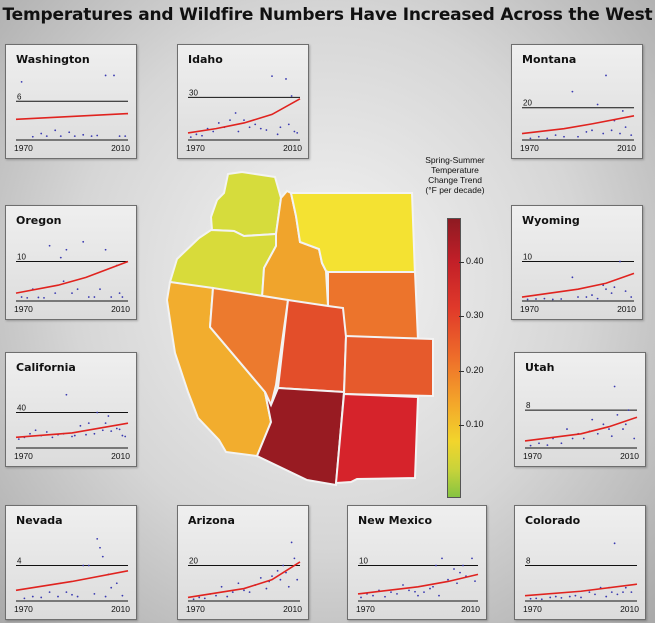  What do you see at coordinates (205, 59) in the screenshot?
I see `panel-title: Idaho` at bounding box center [205, 59].